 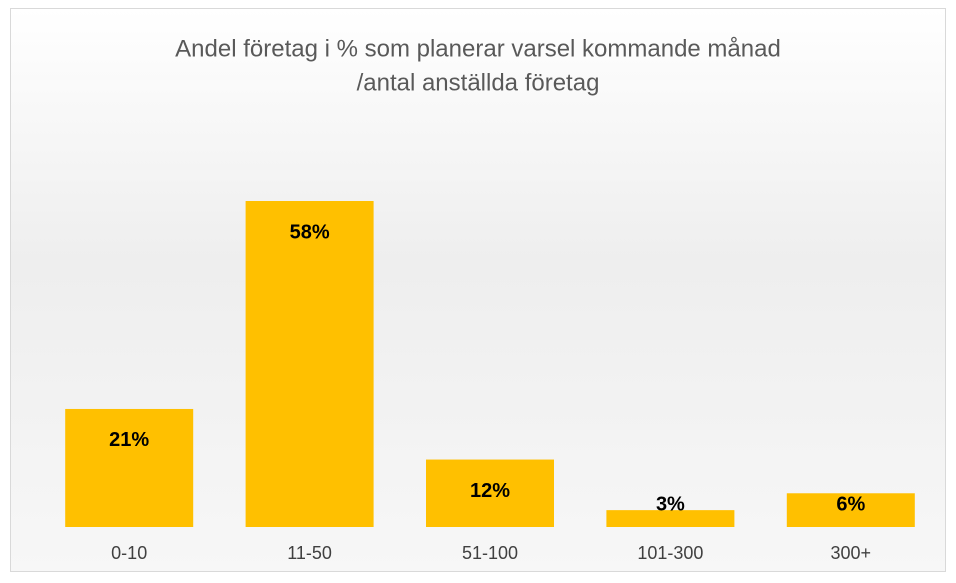 I want to click on x-tick-label: 0-10, so click(x=129, y=553).